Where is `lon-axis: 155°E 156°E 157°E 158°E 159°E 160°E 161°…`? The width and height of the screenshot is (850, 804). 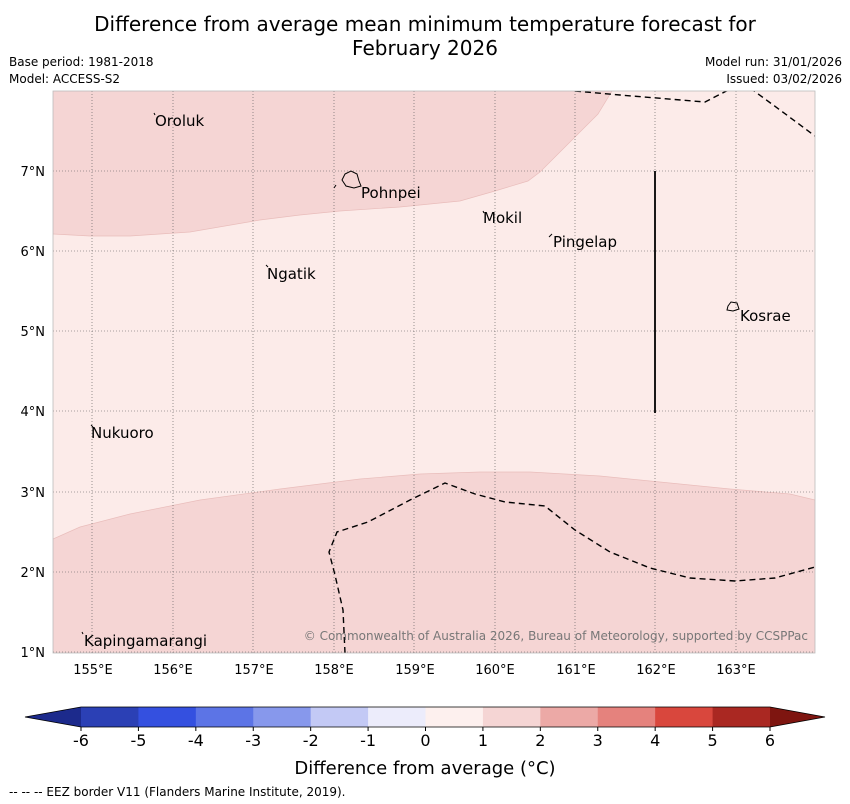 lon-axis: 155°E 156°E 157°E 158°E 159°E 160°E 161°… is located at coordinates (414, 670).